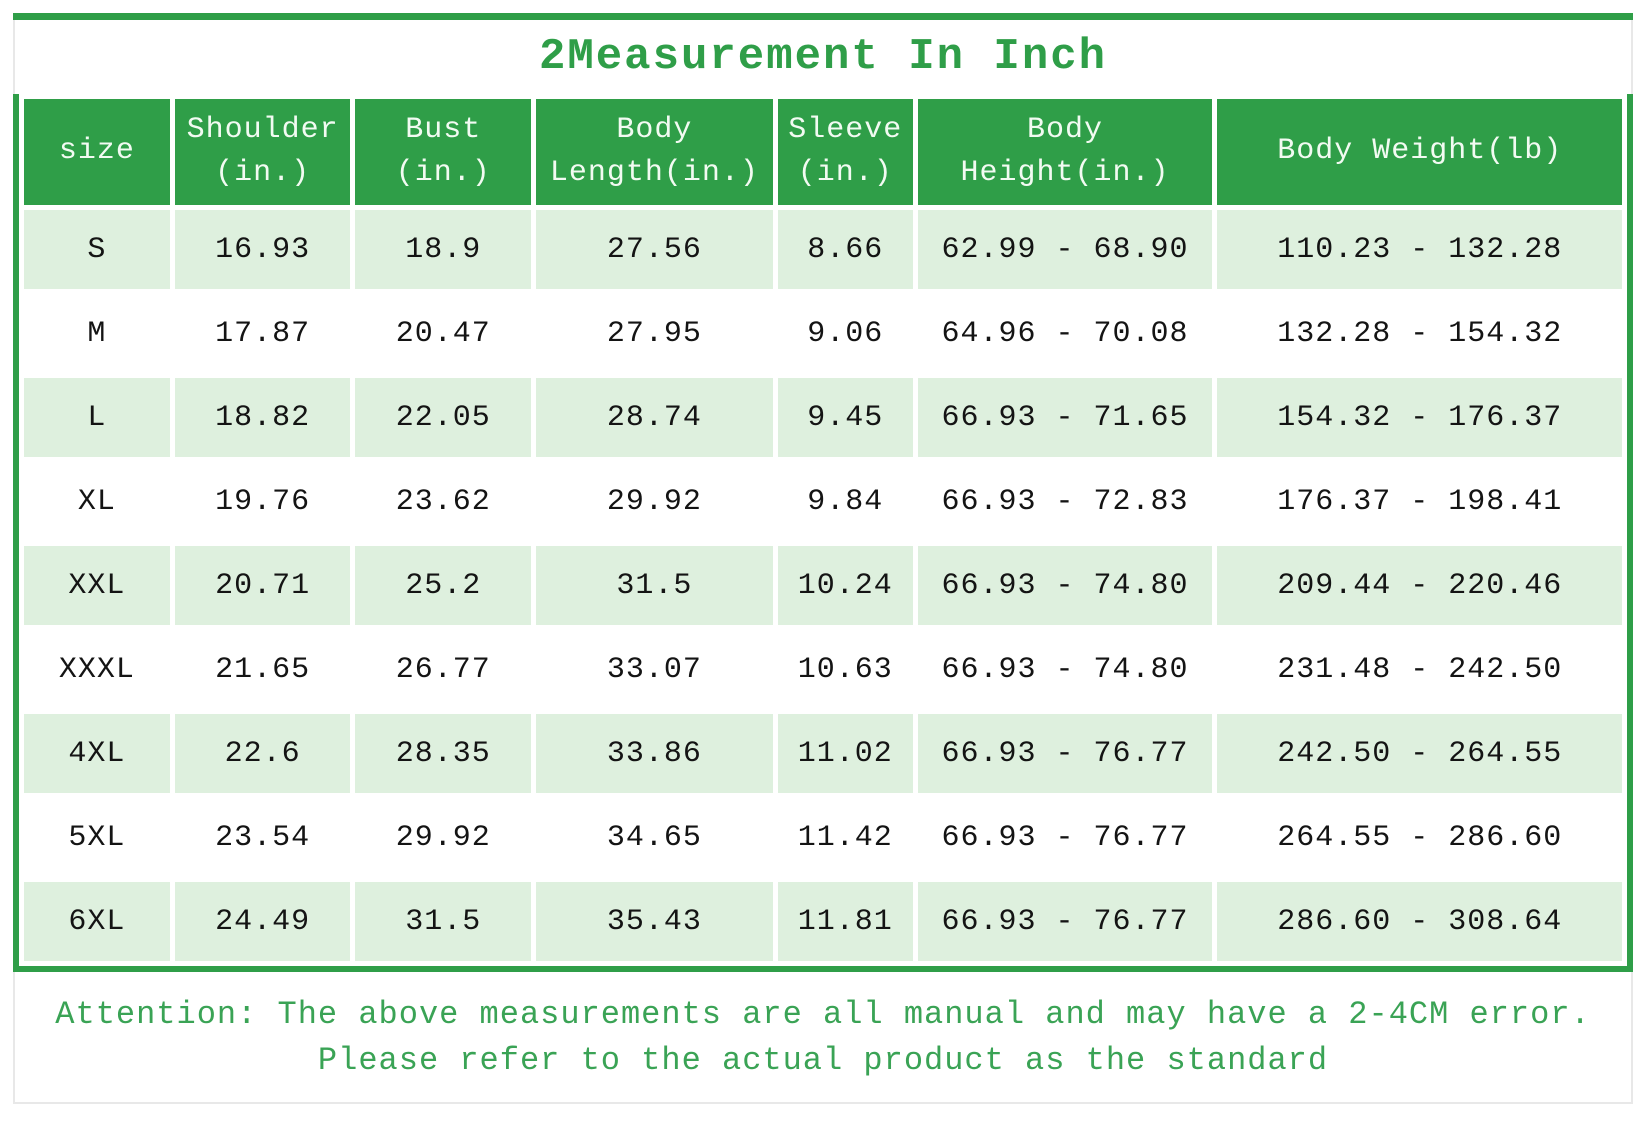  What do you see at coordinates (845, 152) in the screenshot?
I see `col-header-sleeve: Sleeve (in.)` at bounding box center [845, 152].